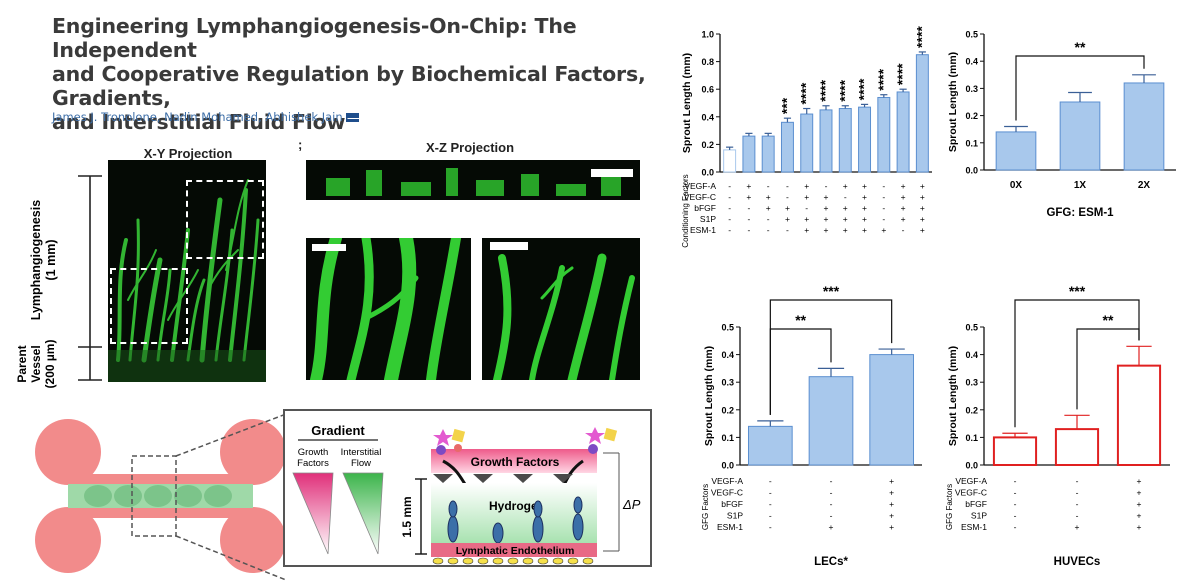 Image resolution: width=1200 pixels, height=588 pixels. I want to click on significance-stars: ***, so click(1077, 292).